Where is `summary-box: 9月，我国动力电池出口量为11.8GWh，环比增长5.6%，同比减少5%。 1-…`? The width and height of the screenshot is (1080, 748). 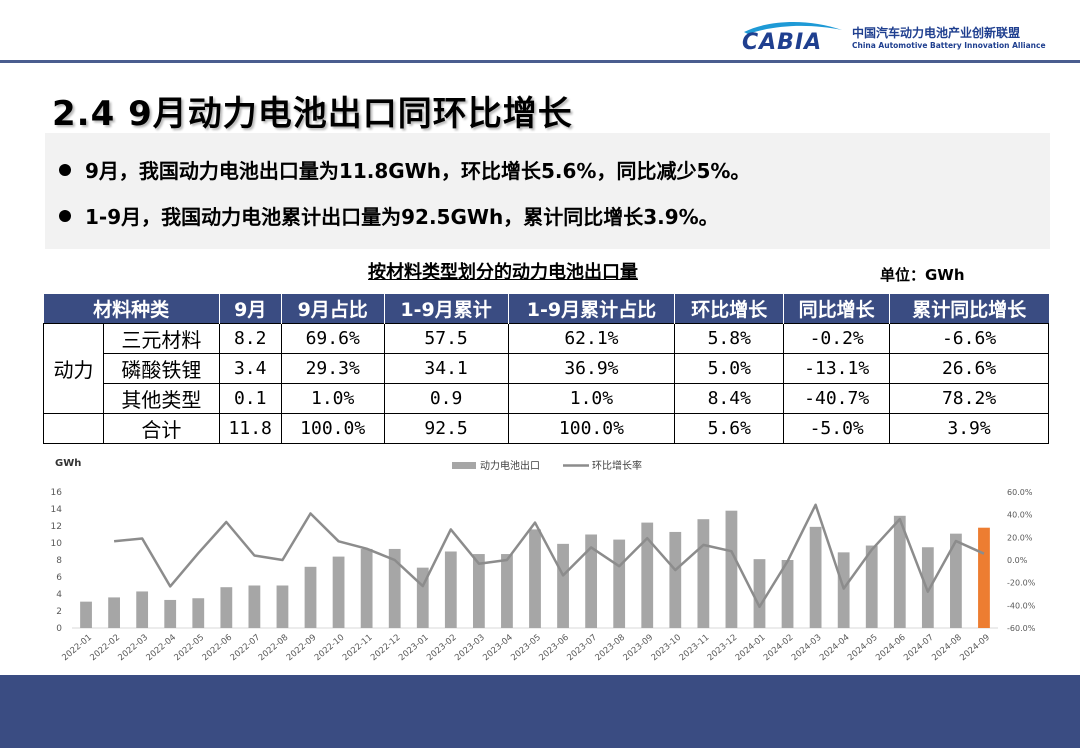 summary-box: 9月，我国动力电池出口量为11.8GWh，环比增长5.6%，同比减少5%。 1-… is located at coordinates (547, 191).